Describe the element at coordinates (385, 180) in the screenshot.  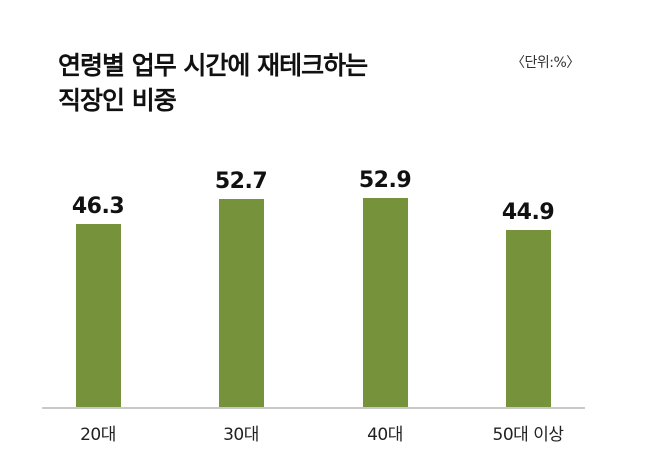
I see `value-label: 52.9` at that location.